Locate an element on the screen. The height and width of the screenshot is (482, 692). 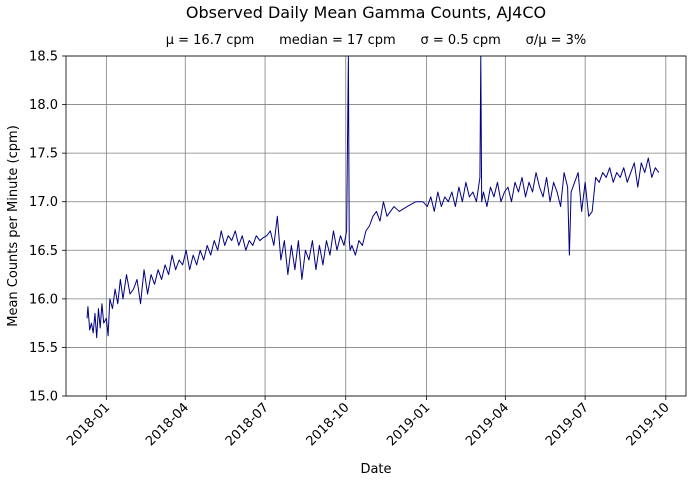
x-tick-label: 2018-04 is located at coordinates (167, 424).